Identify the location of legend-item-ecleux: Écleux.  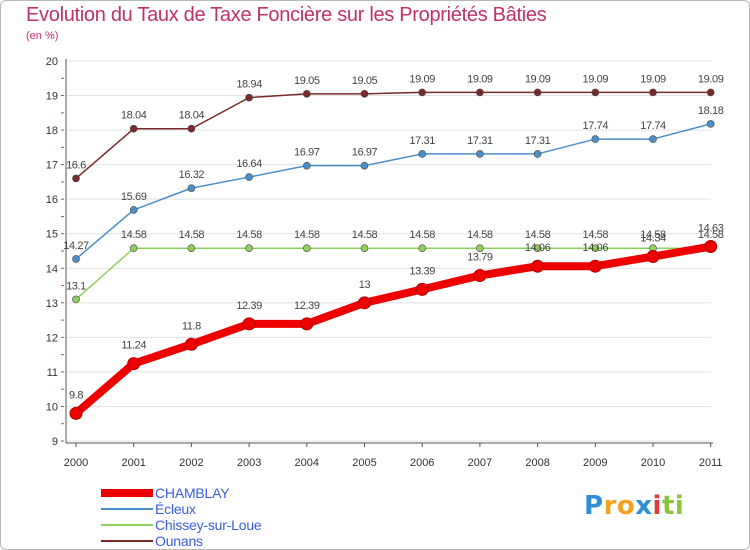
(181, 509).